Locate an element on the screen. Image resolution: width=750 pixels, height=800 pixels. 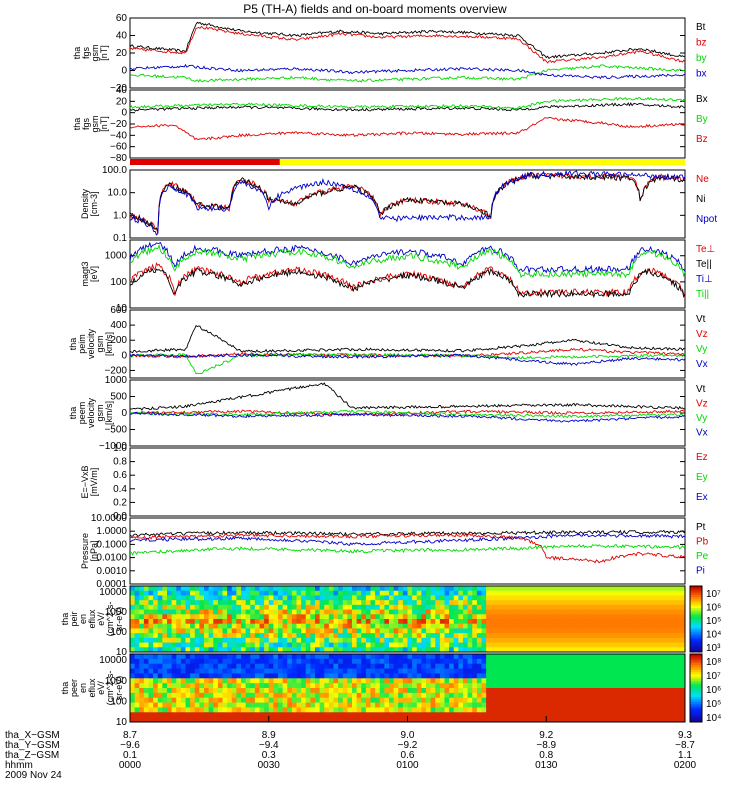
y-tick-label: 10000 is located at coordinates (113, 592).